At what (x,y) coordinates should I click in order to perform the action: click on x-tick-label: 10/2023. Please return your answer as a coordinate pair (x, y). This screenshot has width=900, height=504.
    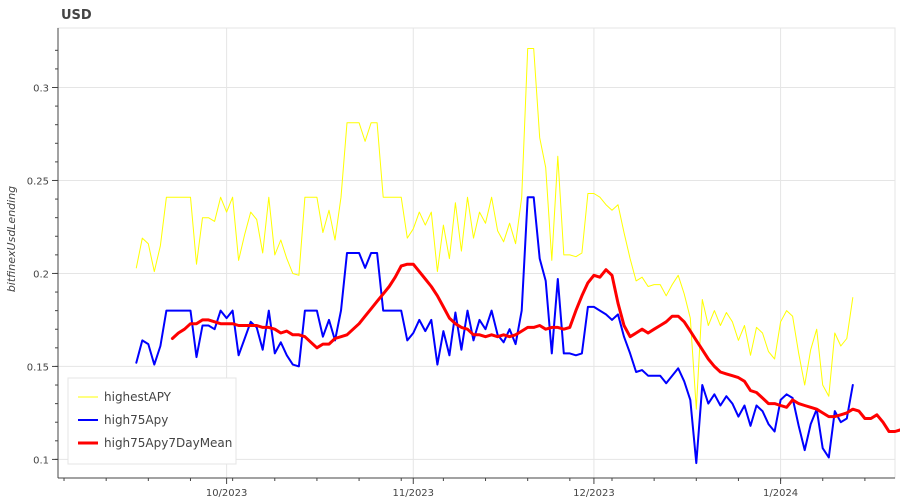
    Looking at the image, I should click on (227, 493).